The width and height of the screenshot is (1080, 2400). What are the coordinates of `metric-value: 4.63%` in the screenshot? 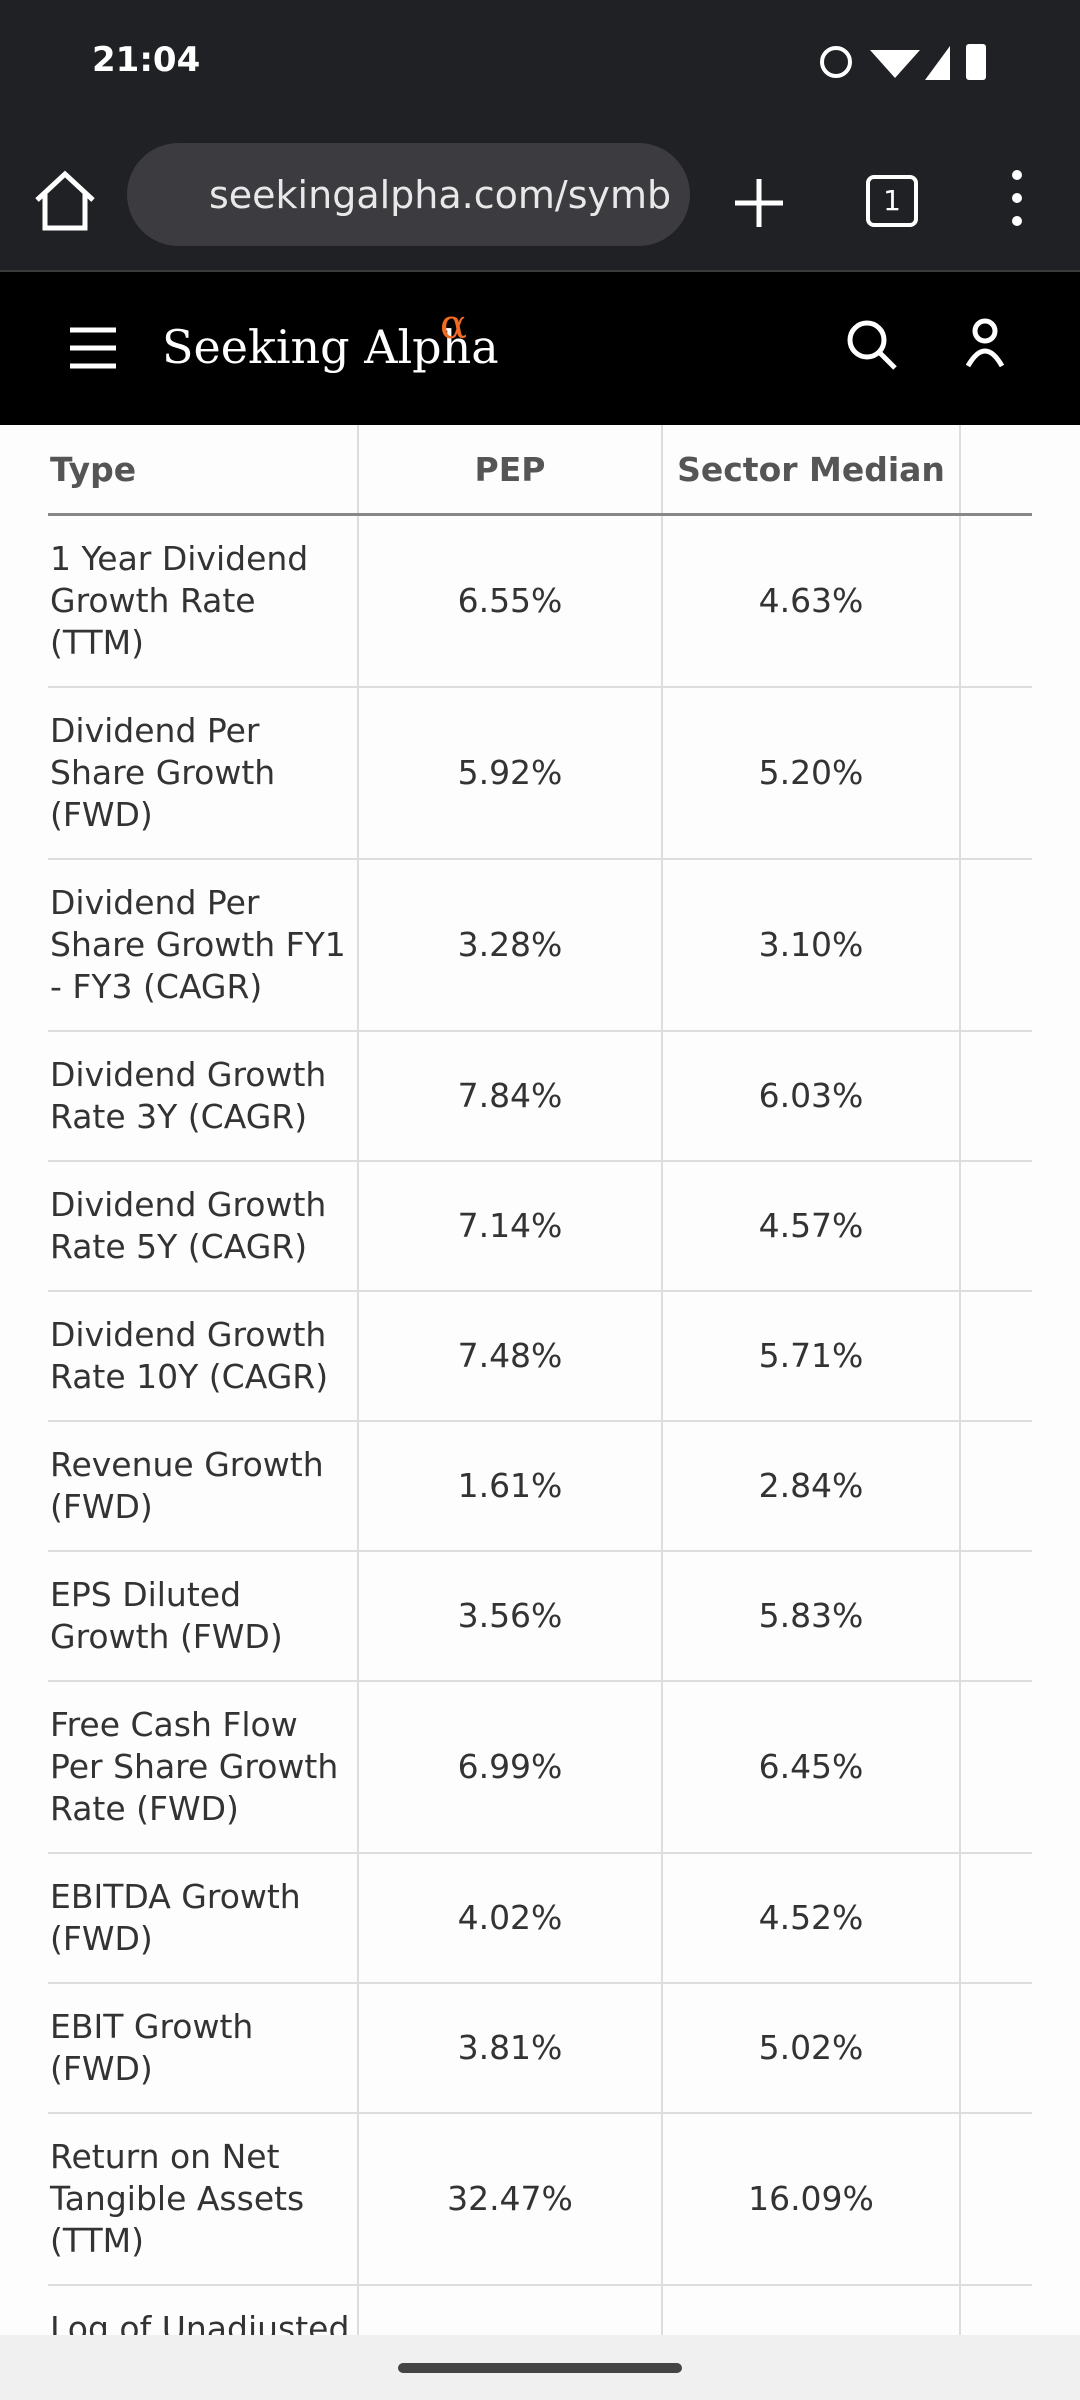 It's located at (810, 601).